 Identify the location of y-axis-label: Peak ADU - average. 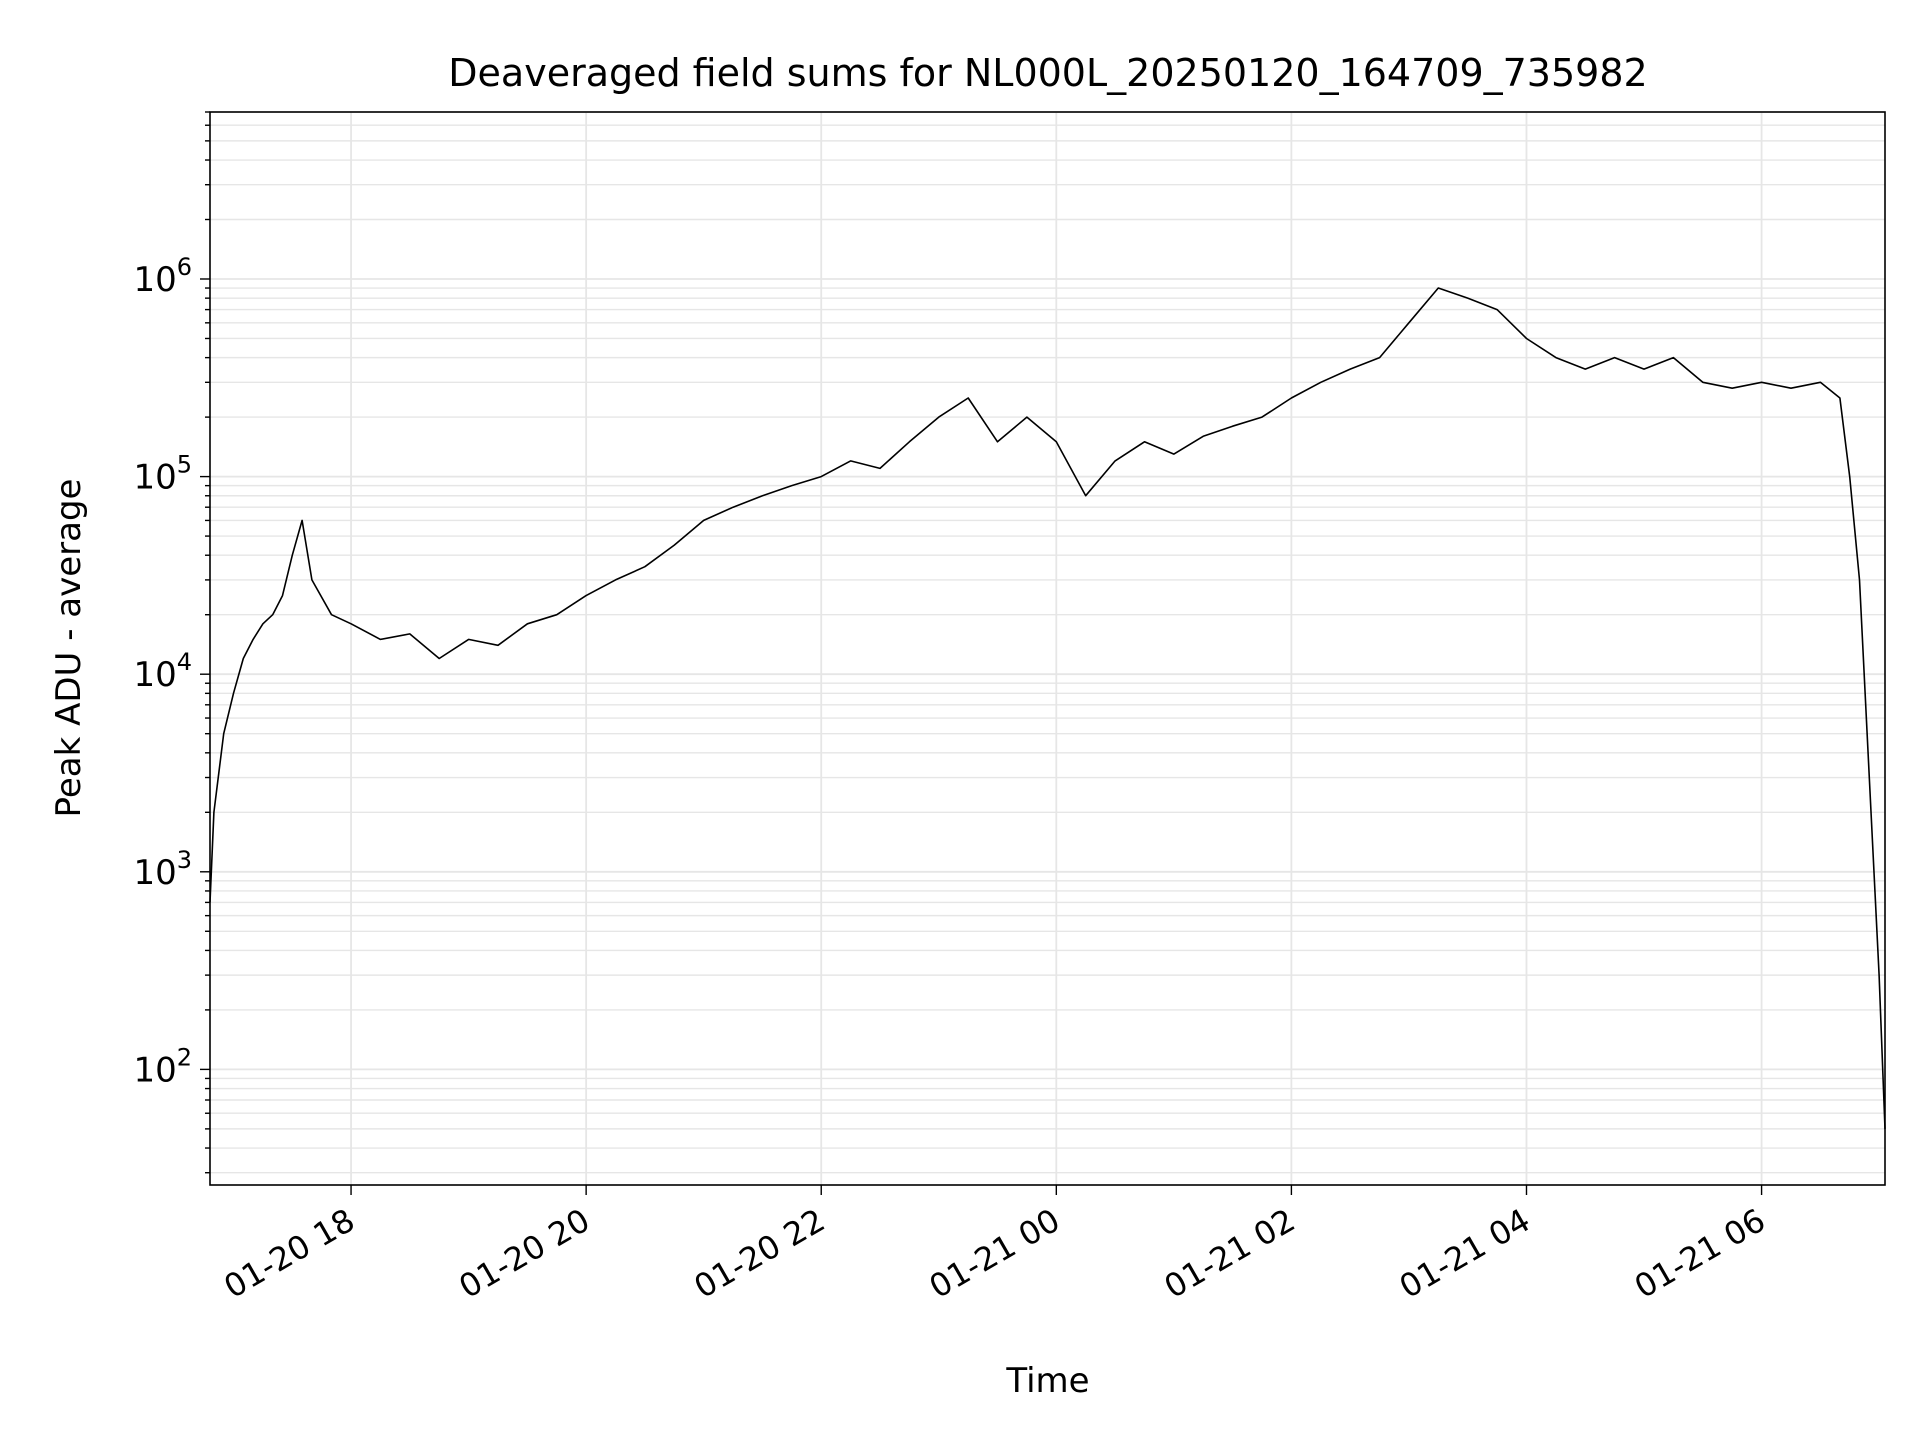
(69, 648).